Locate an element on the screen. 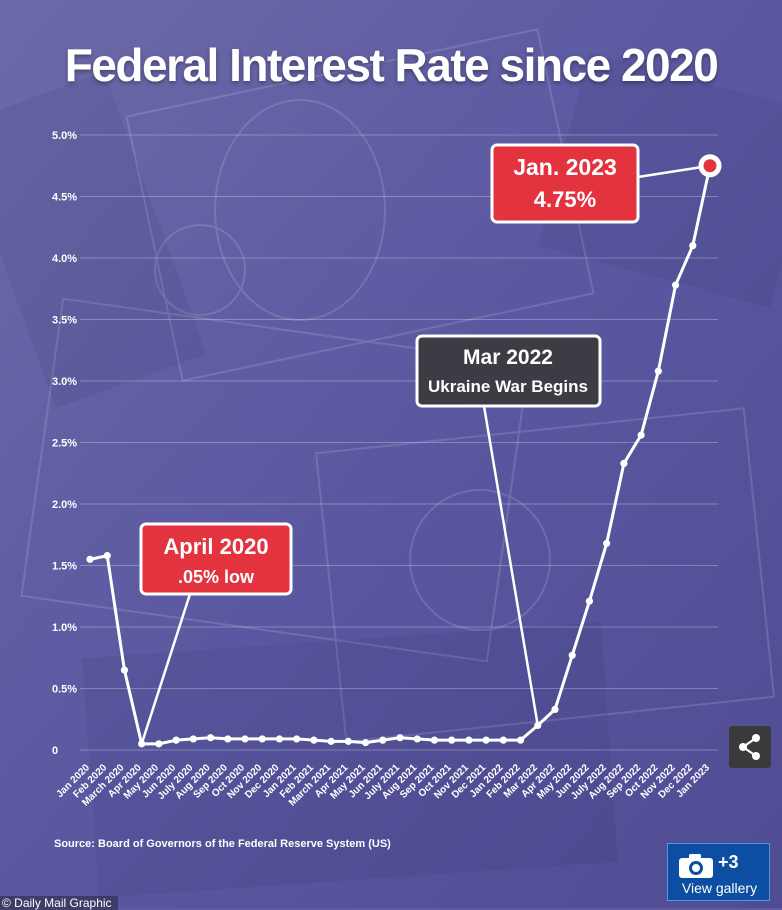 This screenshot has width=782, height=910. share-icon is located at coordinates (749, 747).